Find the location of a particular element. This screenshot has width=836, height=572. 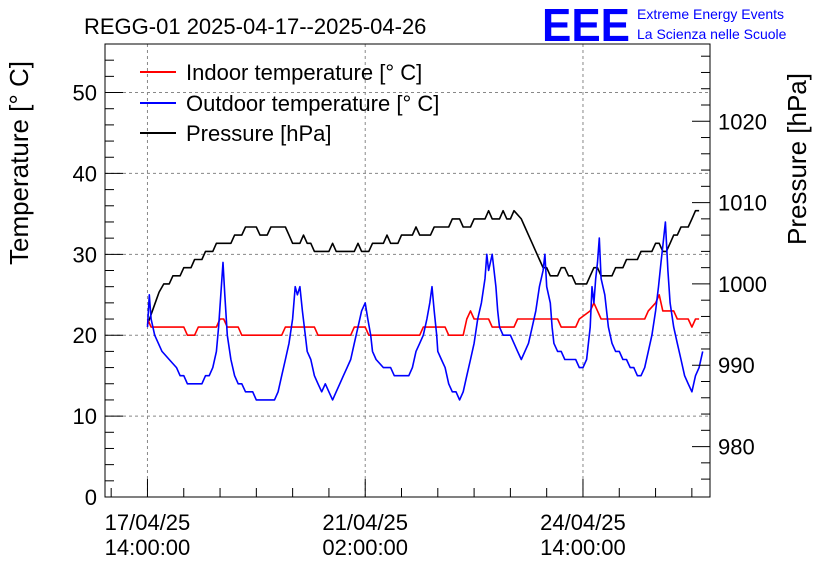

x-tick-label-date: 24/04/25 is located at coordinates (583, 522).